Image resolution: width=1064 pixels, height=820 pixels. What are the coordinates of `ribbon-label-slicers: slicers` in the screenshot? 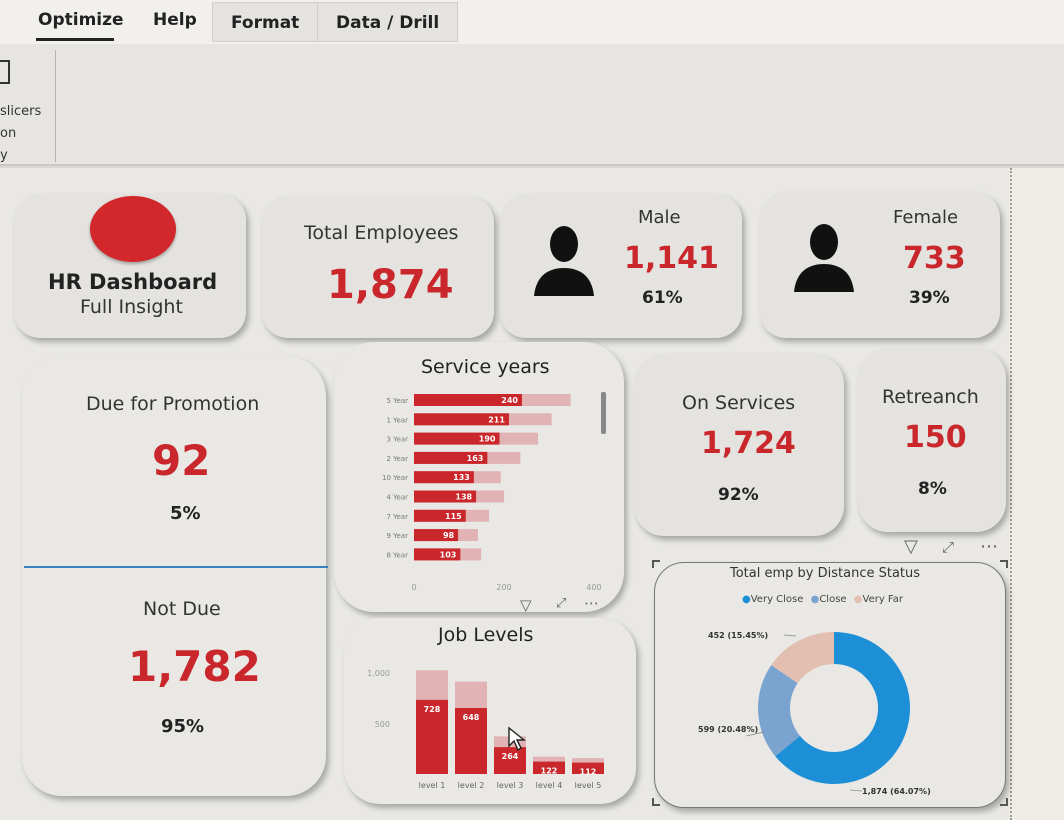 It's located at (21, 111).